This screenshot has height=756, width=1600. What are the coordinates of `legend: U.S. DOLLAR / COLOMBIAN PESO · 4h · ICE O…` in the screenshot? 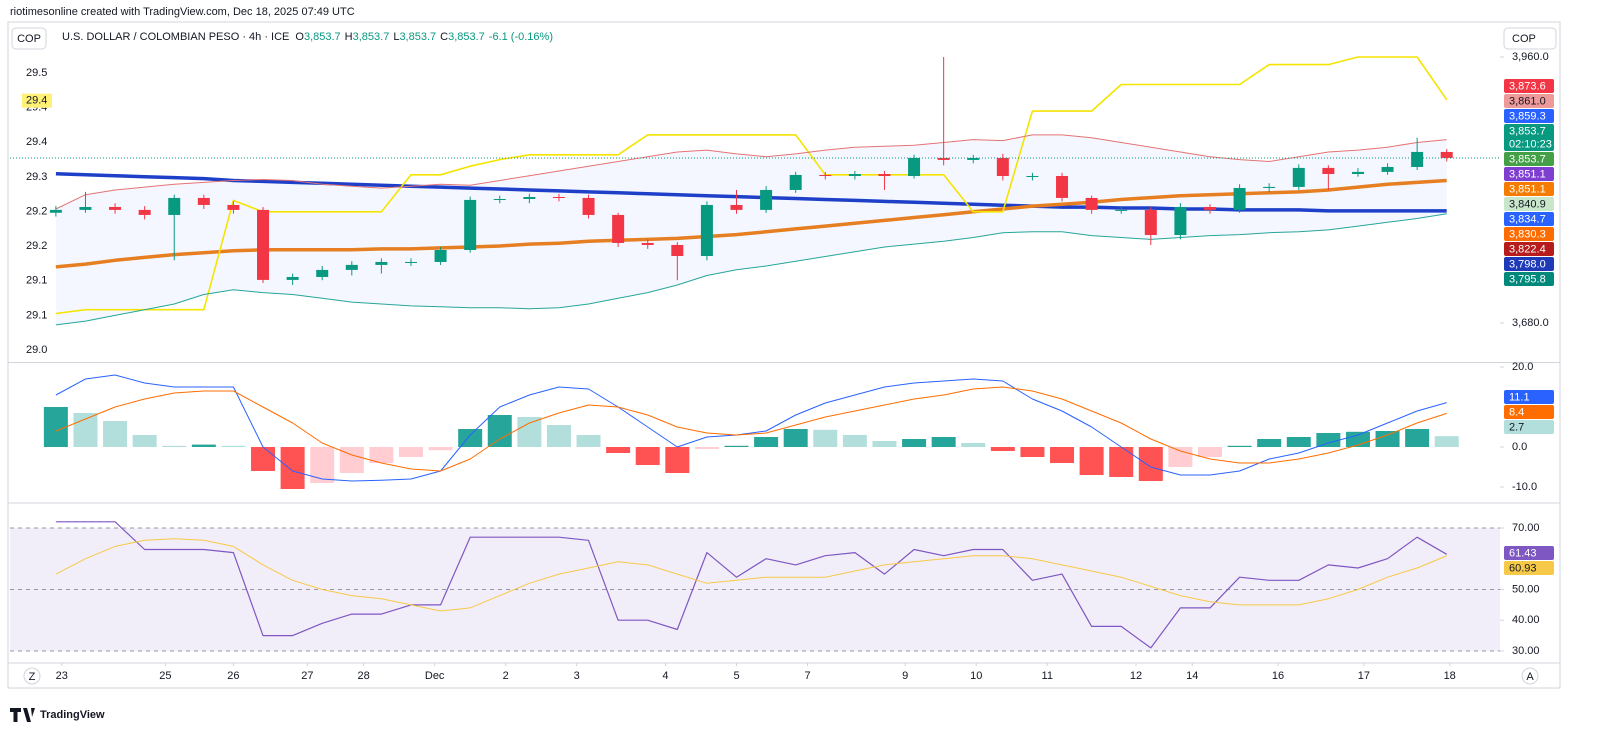 It's located at (307, 37).